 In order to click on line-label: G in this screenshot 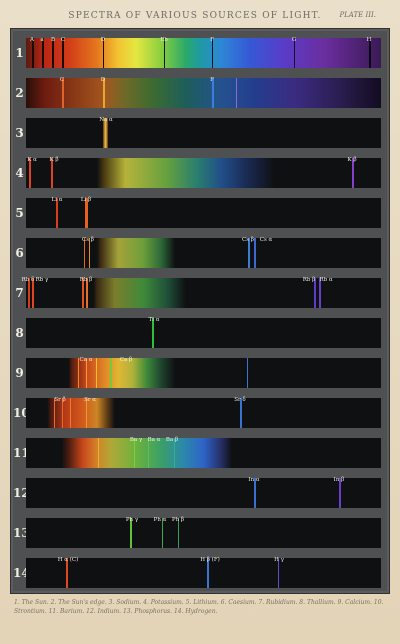, I will do `click(294, 40)`.